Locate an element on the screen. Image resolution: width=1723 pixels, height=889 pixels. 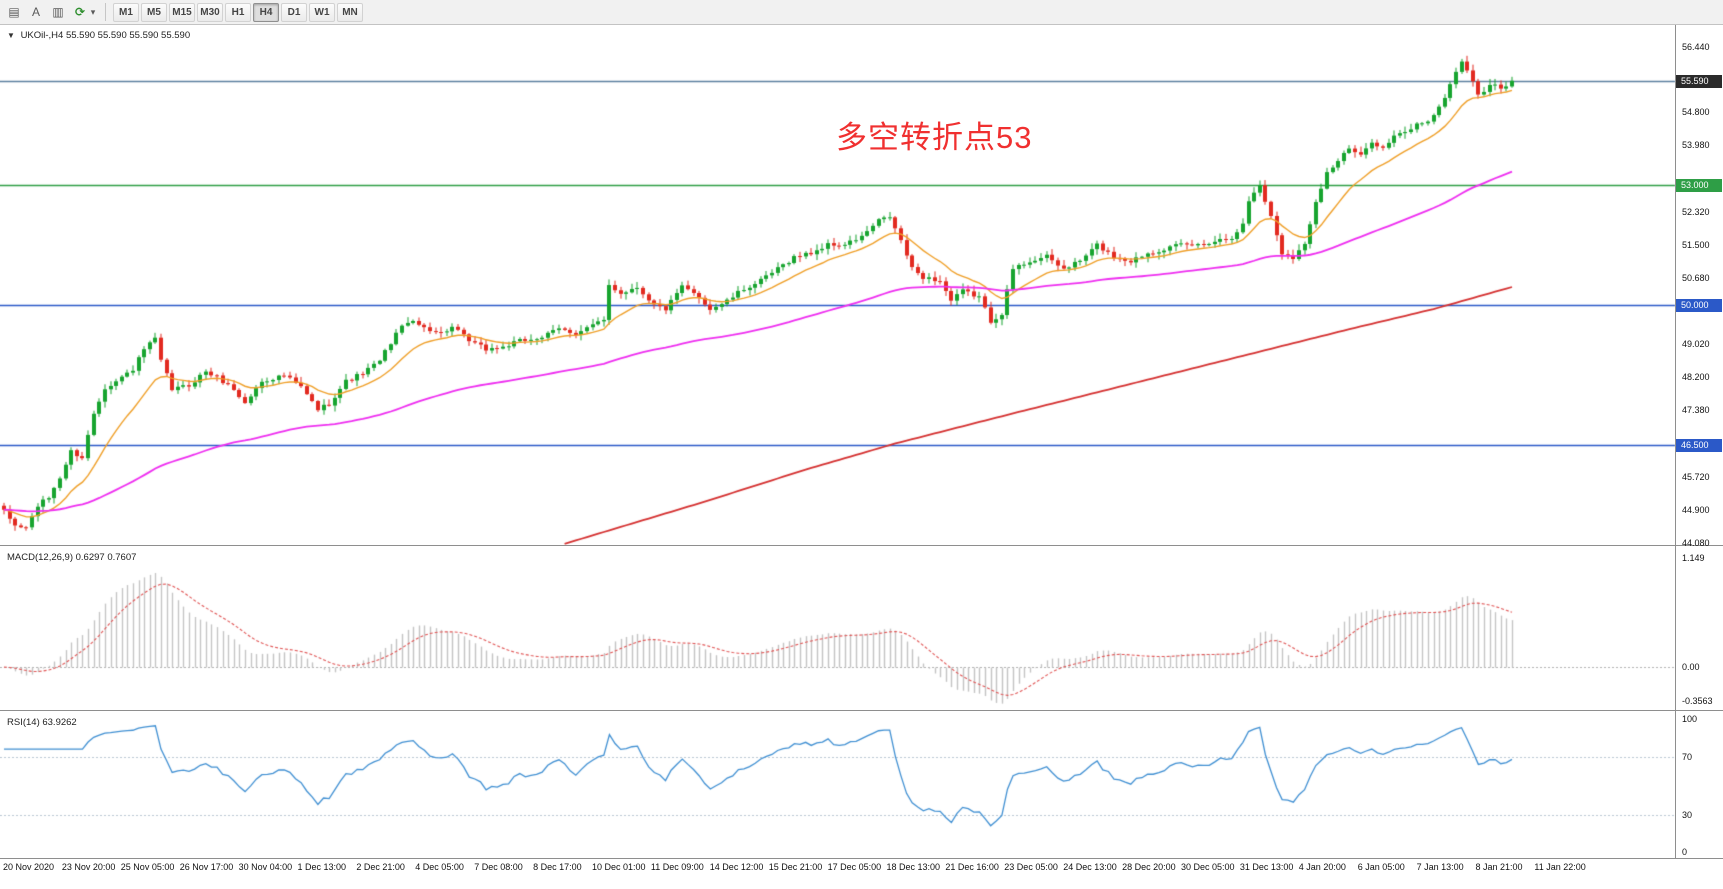
ohlc-values: 55.590 55.590 55.590 55.590 is located at coordinates (128, 35).